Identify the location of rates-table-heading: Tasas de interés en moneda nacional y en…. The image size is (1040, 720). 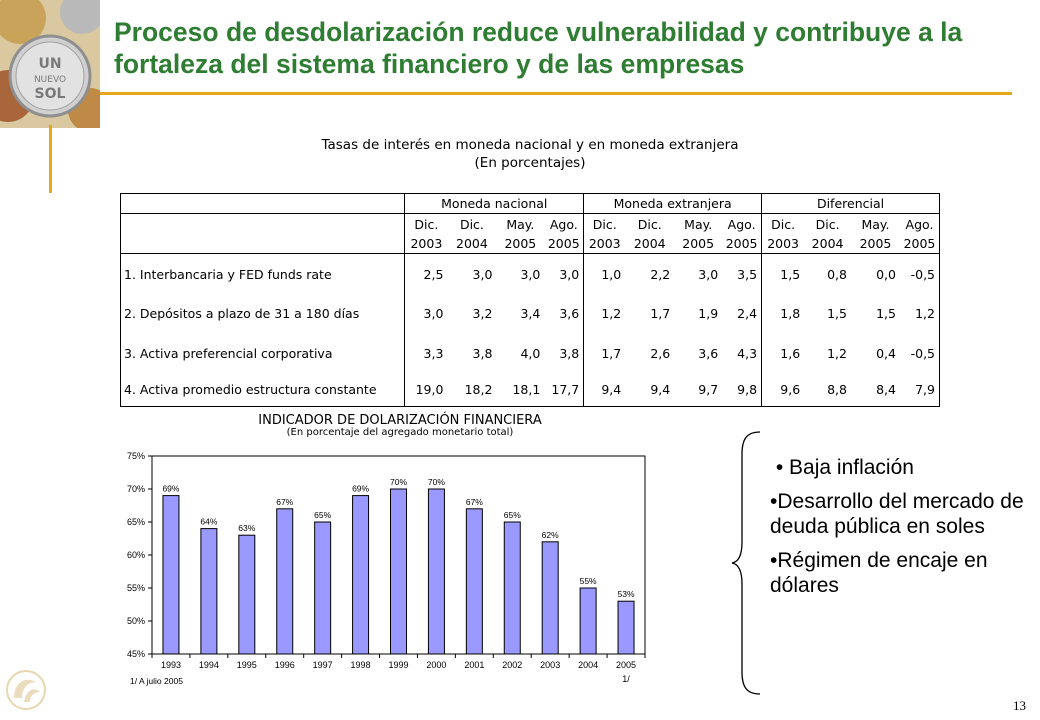
(530, 154).